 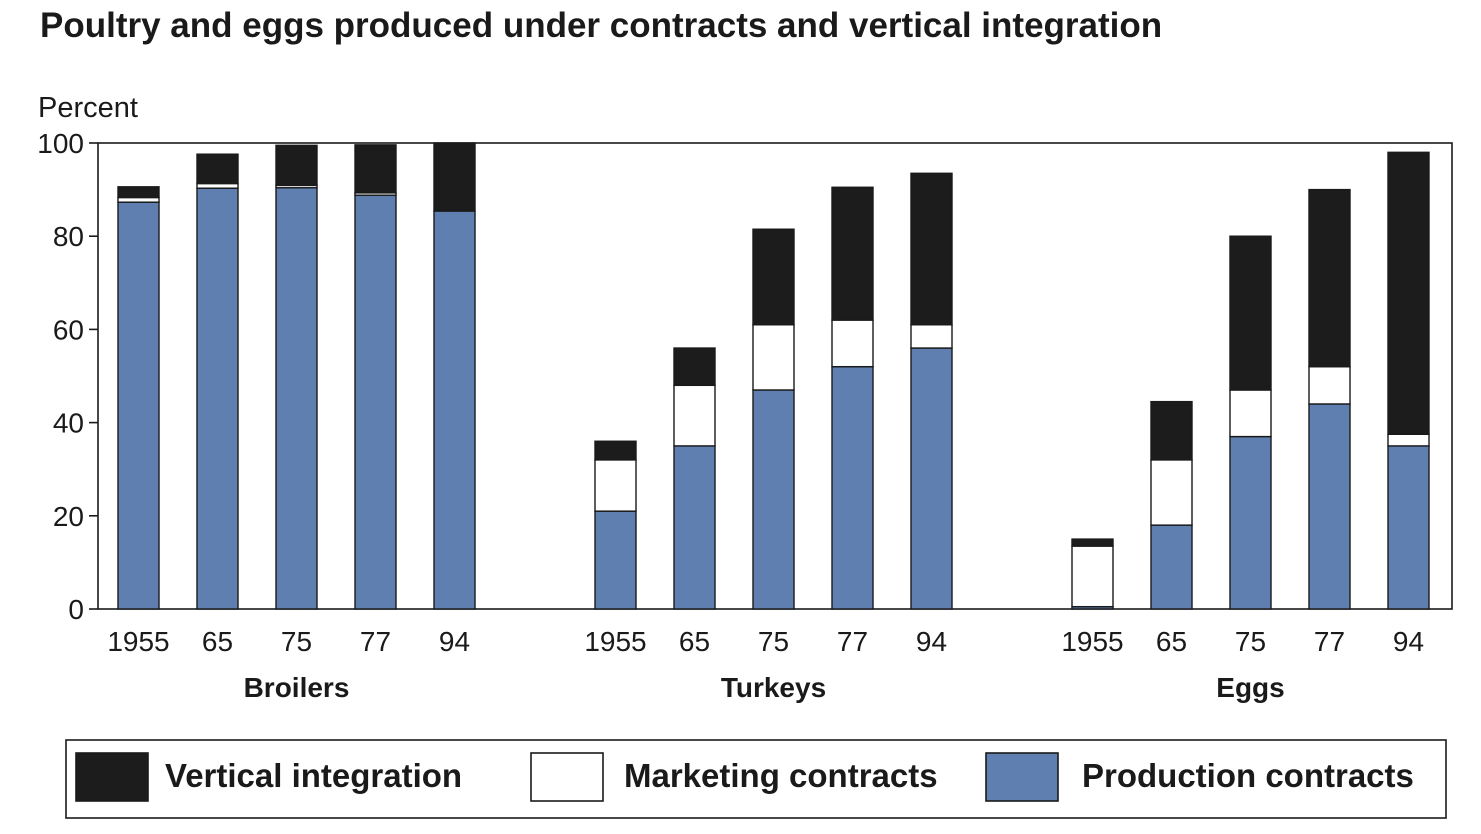 I want to click on legend-swatch-production-contracts, so click(x=1022, y=777).